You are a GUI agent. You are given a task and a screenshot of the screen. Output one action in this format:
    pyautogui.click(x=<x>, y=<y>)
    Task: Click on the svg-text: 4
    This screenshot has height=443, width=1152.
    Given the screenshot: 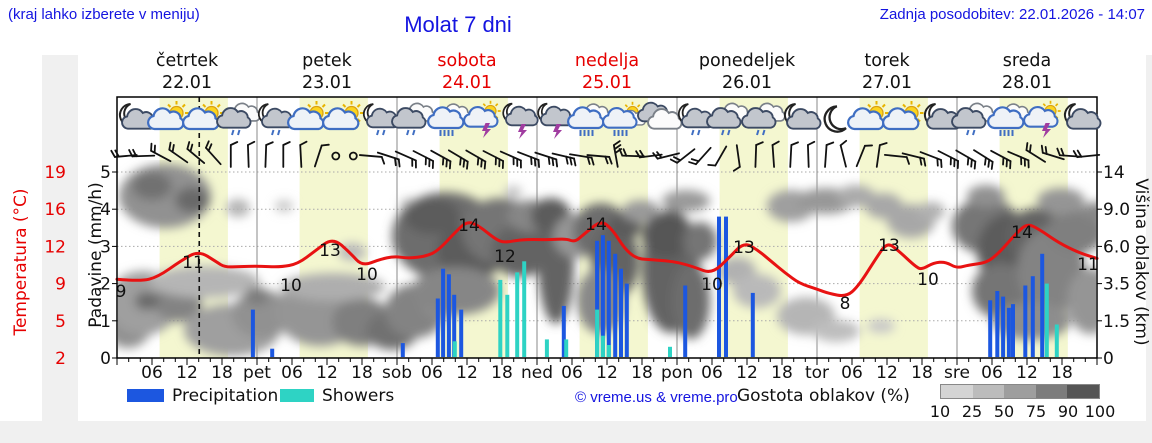 What is the action you would take?
    pyautogui.click(x=105, y=210)
    